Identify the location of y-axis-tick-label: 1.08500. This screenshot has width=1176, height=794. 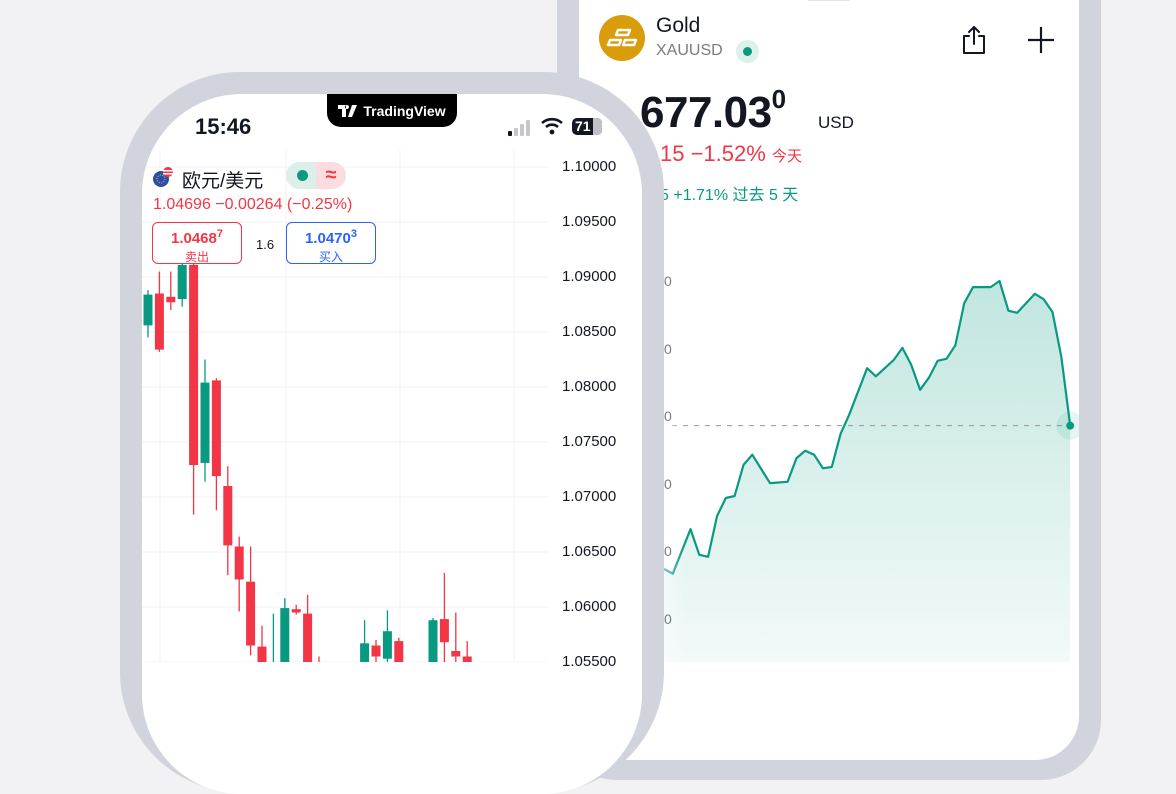
(589, 331).